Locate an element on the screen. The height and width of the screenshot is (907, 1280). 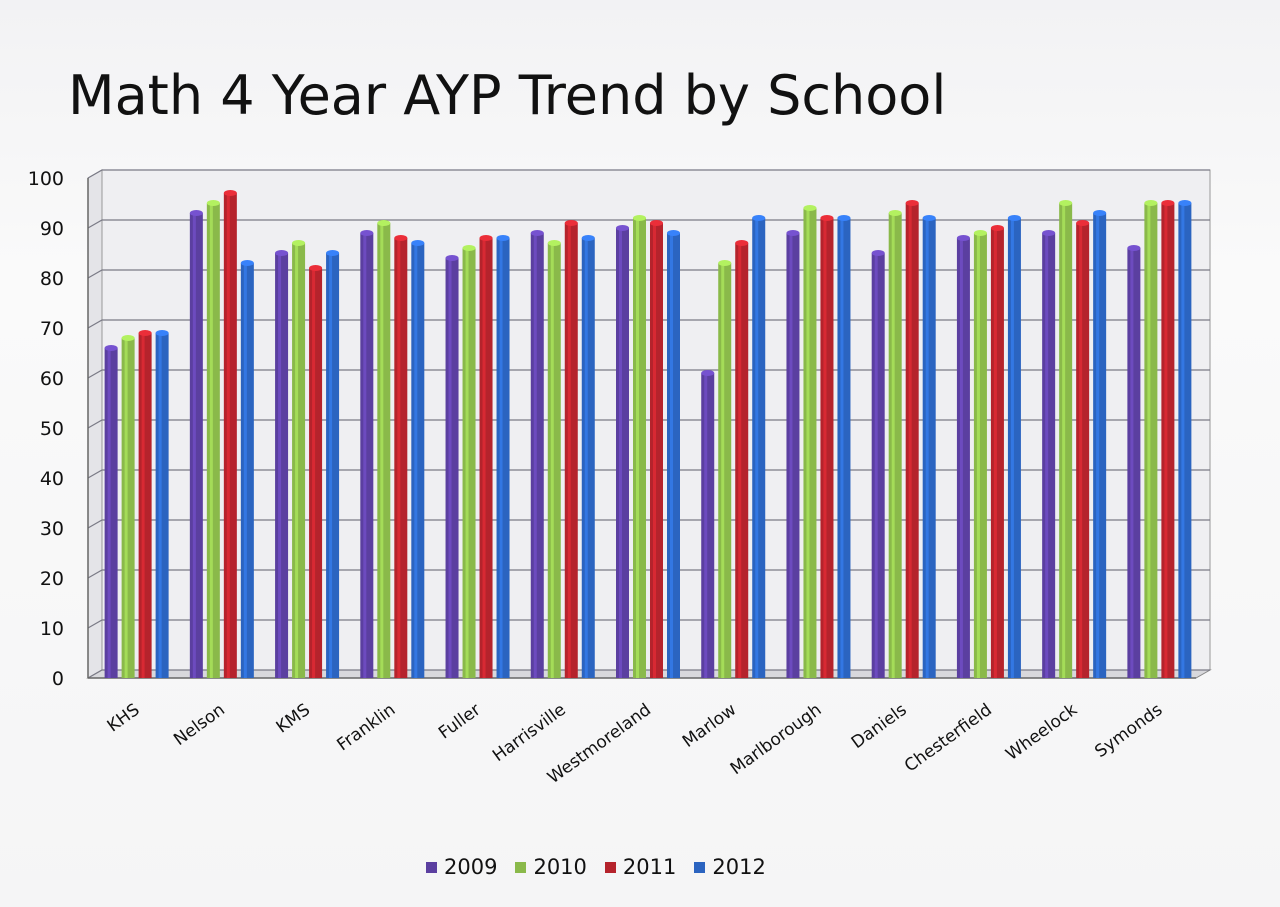
y-tick-label: 30 is located at coordinates (52, 529).